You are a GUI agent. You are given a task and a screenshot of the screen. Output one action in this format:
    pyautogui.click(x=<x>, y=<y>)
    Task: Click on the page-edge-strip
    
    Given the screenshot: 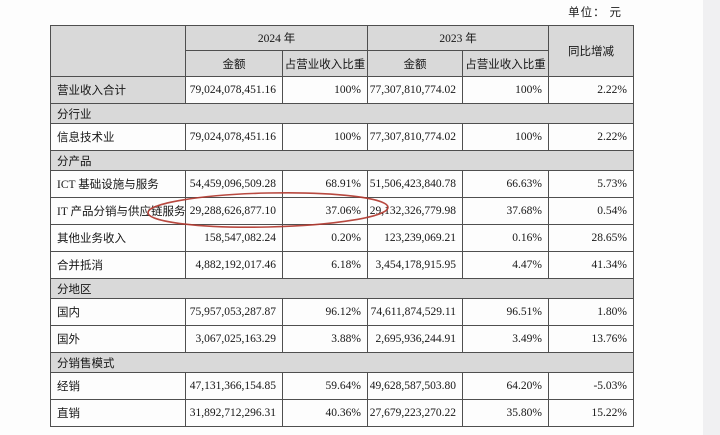 What is the action you would take?
    pyautogui.click(x=711, y=217)
    